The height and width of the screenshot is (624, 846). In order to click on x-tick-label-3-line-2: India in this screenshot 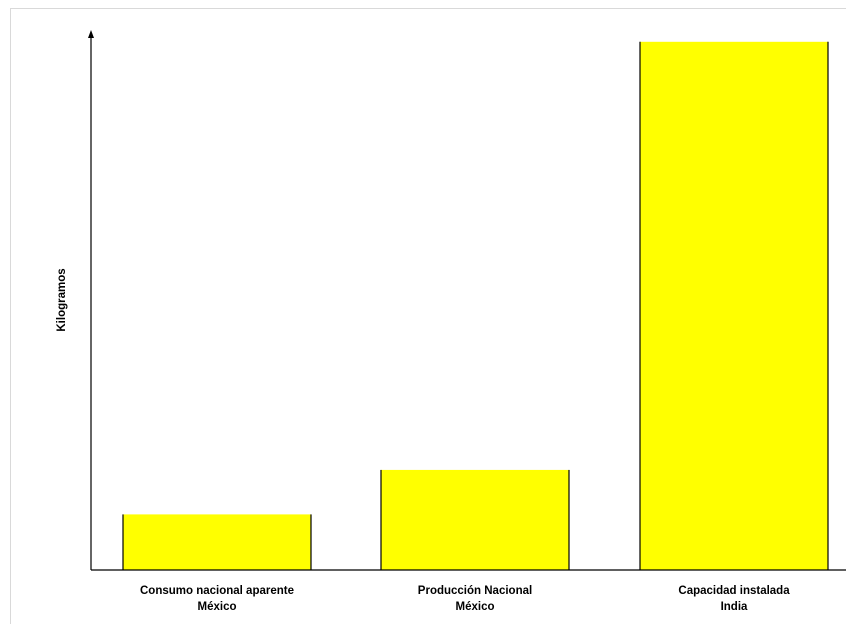, I will do `click(734, 607)`.